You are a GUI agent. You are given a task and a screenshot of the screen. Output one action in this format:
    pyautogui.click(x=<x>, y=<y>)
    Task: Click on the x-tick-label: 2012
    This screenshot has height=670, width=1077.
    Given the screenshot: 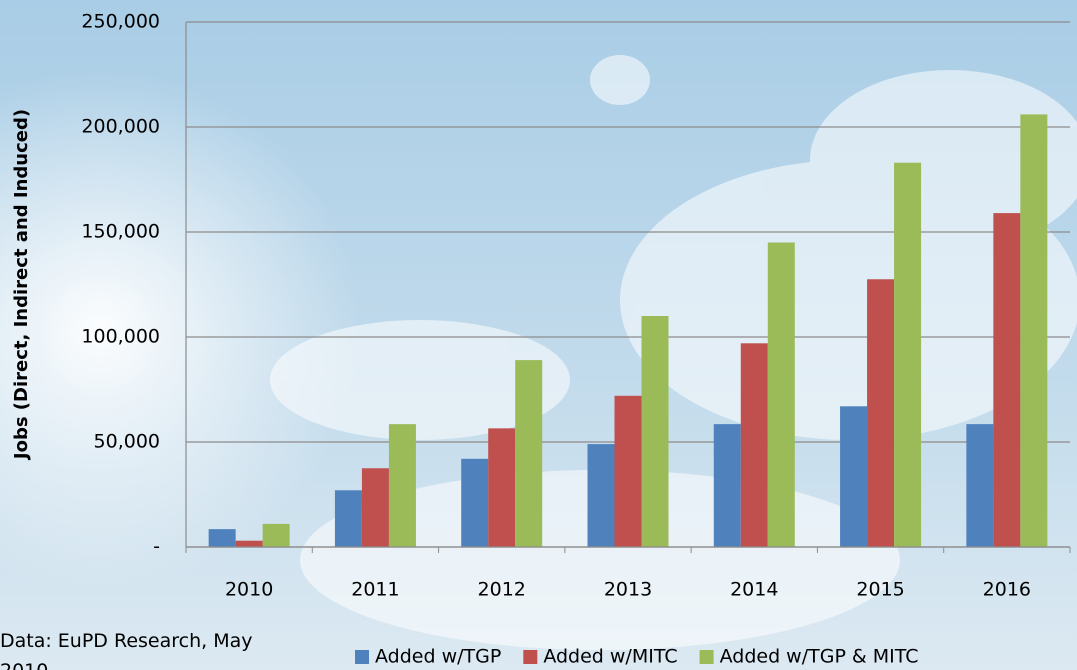 What is the action you would take?
    pyautogui.click(x=502, y=590)
    